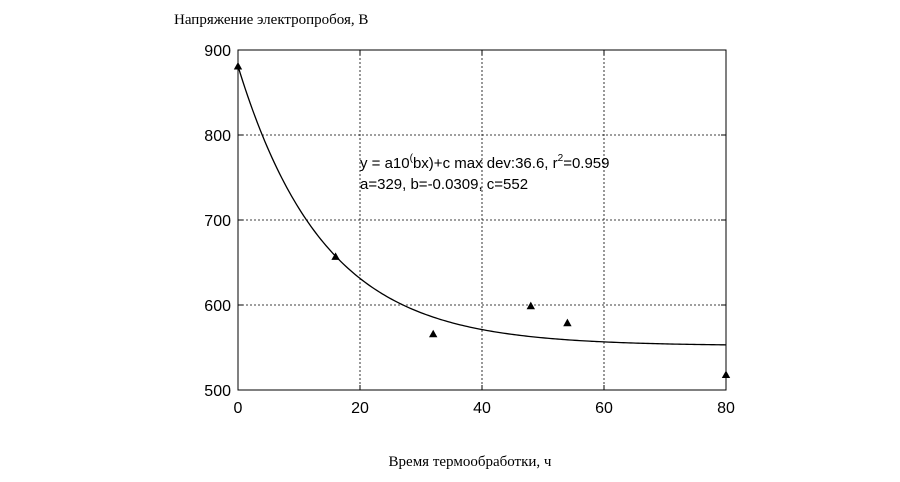 The width and height of the screenshot is (900, 482). Describe the element at coordinates (586, 163) in the screenshot. I see `annotation-r-squared-value: =0.959` at that location.